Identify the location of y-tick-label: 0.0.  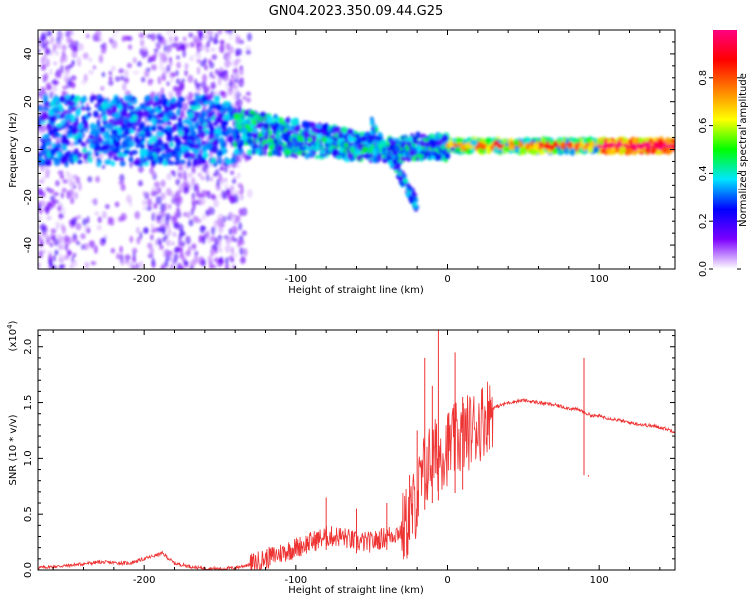
(28, 570).